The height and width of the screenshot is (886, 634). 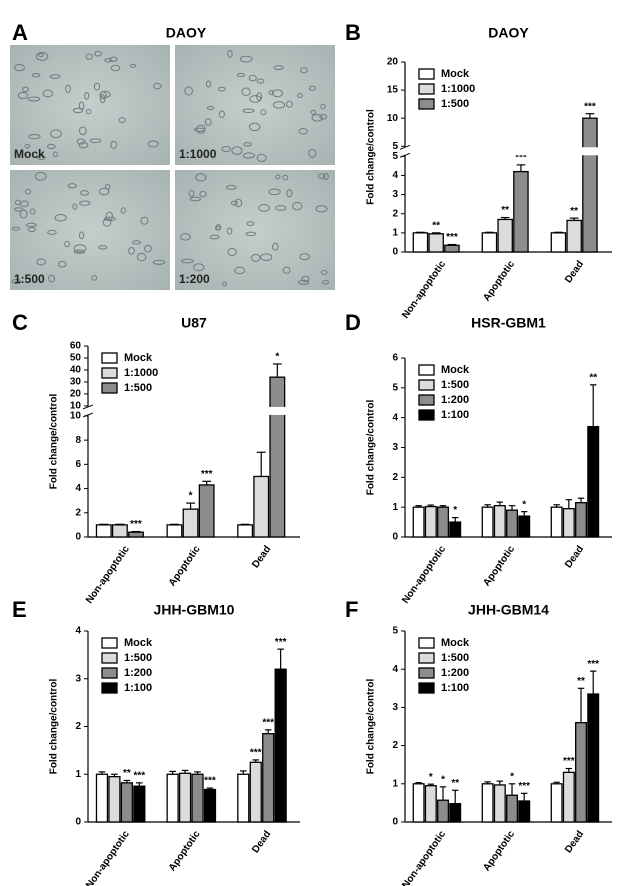 What do you see at coordinates (138, 673) in the screenshot?
I see `legend-label: 1:200` at bounding box center [138, 673].